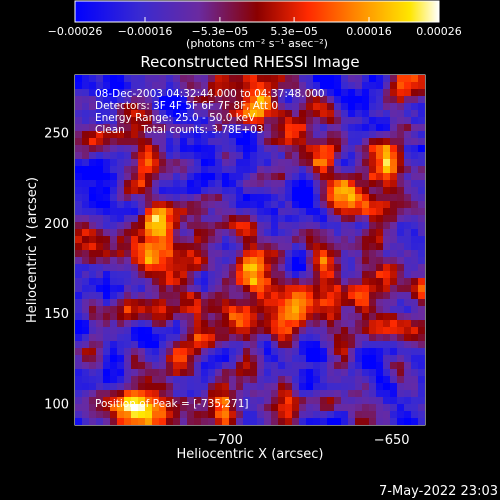  Describe the element at coordinates (56, 314) in the screenshot. I see `y-tick-label: 150` at that location.